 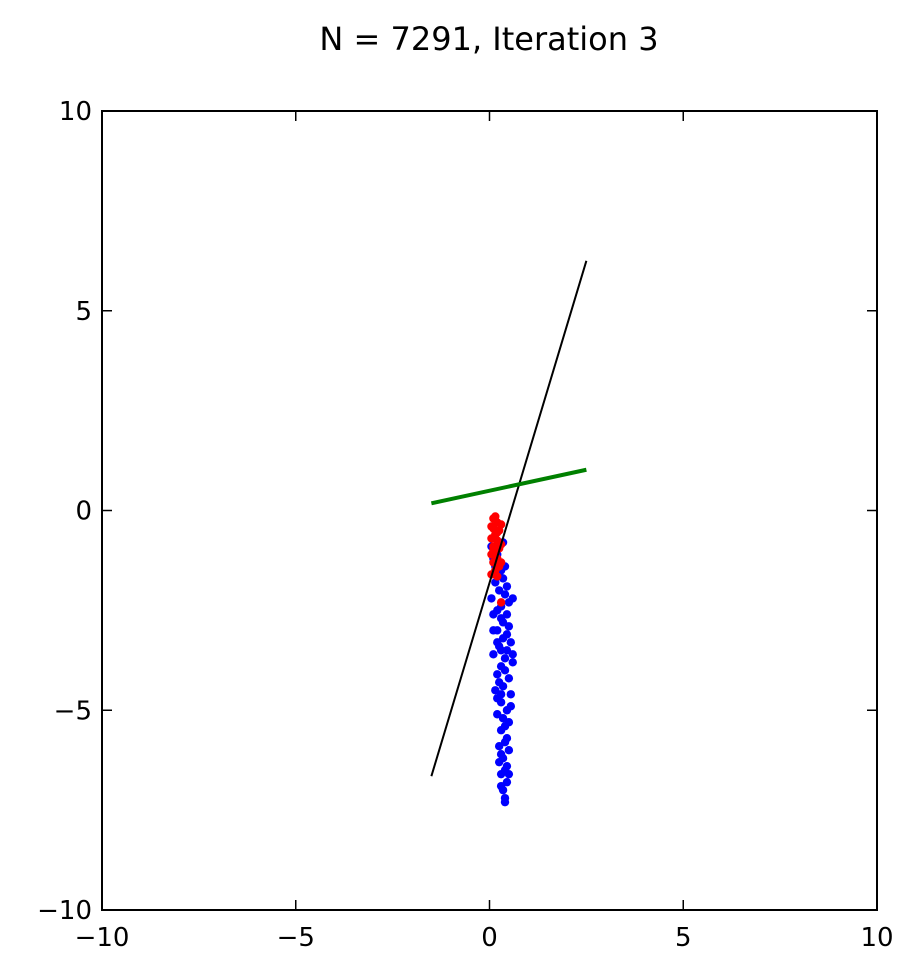 I want to click on x-tick-label-2: 0, so click(x=489, y=938).